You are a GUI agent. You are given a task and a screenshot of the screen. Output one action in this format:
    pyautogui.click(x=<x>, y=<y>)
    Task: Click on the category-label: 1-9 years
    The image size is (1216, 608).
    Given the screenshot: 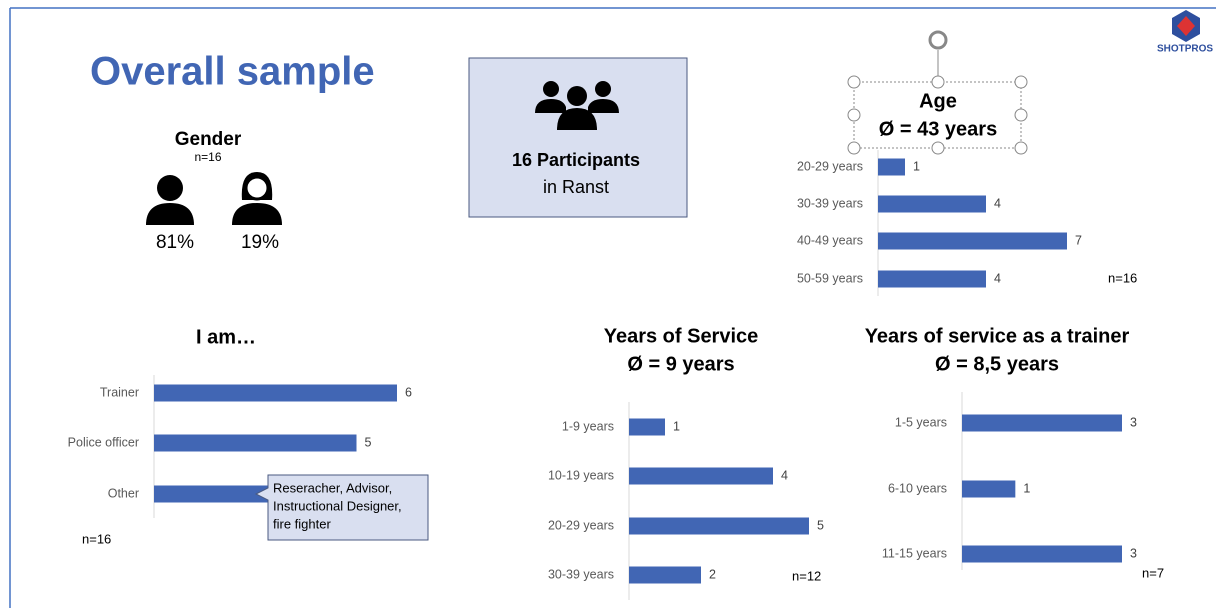 What is the action you would take?
    pyautogui.click(x=588, y=426)
    